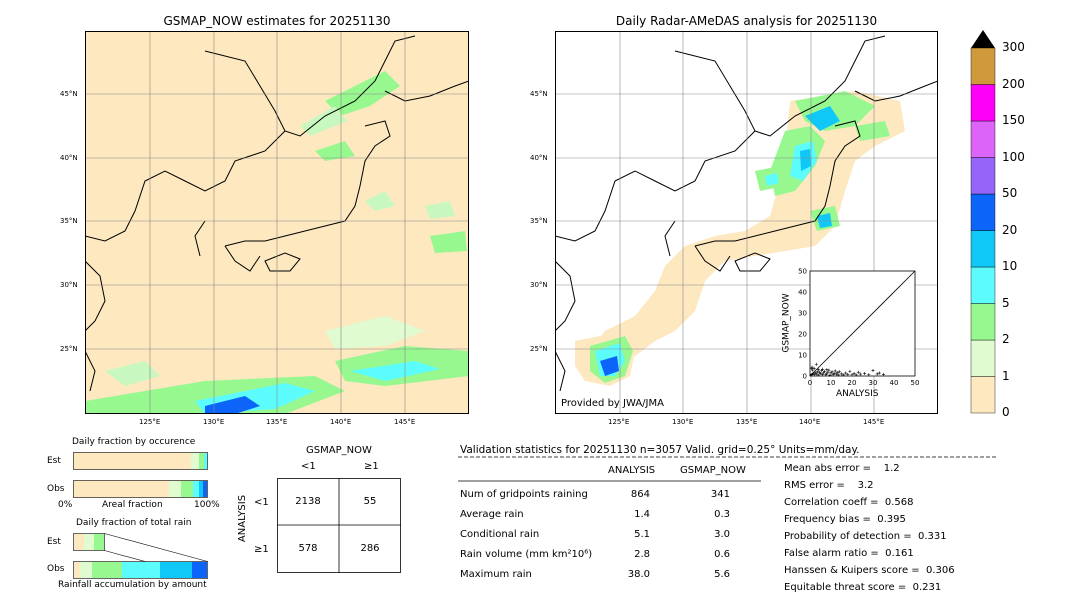  What do you see at coordinates (56, 569) in the screenshot?
I see `rain-obs-label: Obs` at bounding box center [56, 569].